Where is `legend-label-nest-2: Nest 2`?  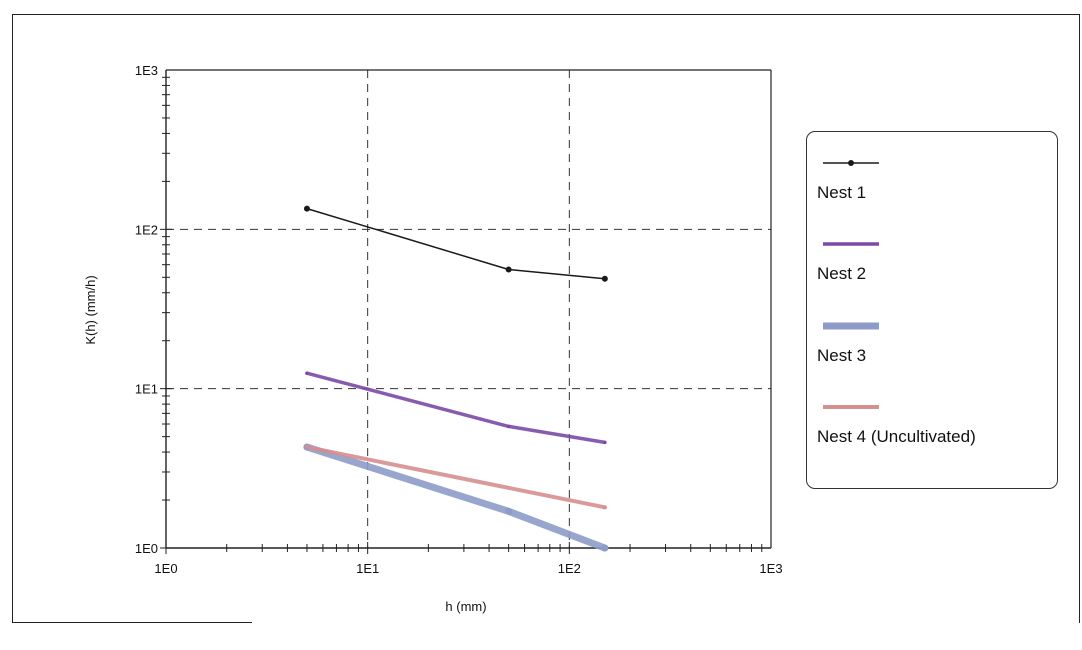 legend-label-nest-2: Nest 2 is located at coordinates (842, 273).